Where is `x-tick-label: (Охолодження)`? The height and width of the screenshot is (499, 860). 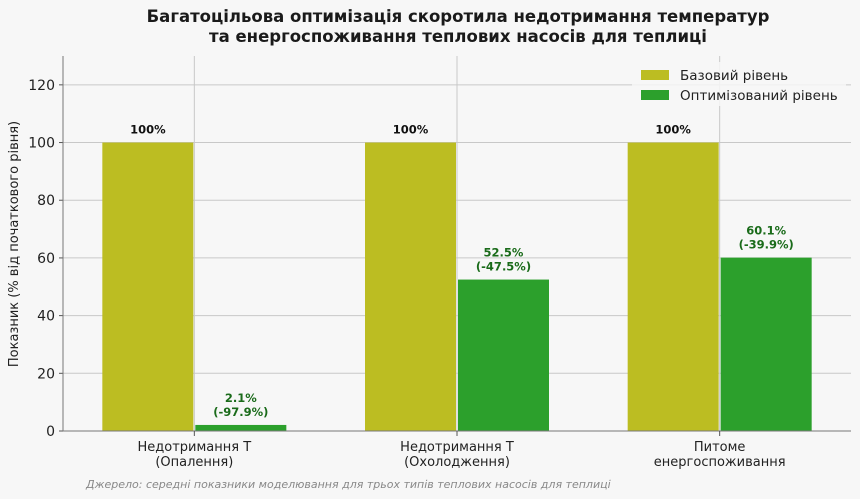
x-tick-label: (Охолодження) is located at coordinates (457, 462).